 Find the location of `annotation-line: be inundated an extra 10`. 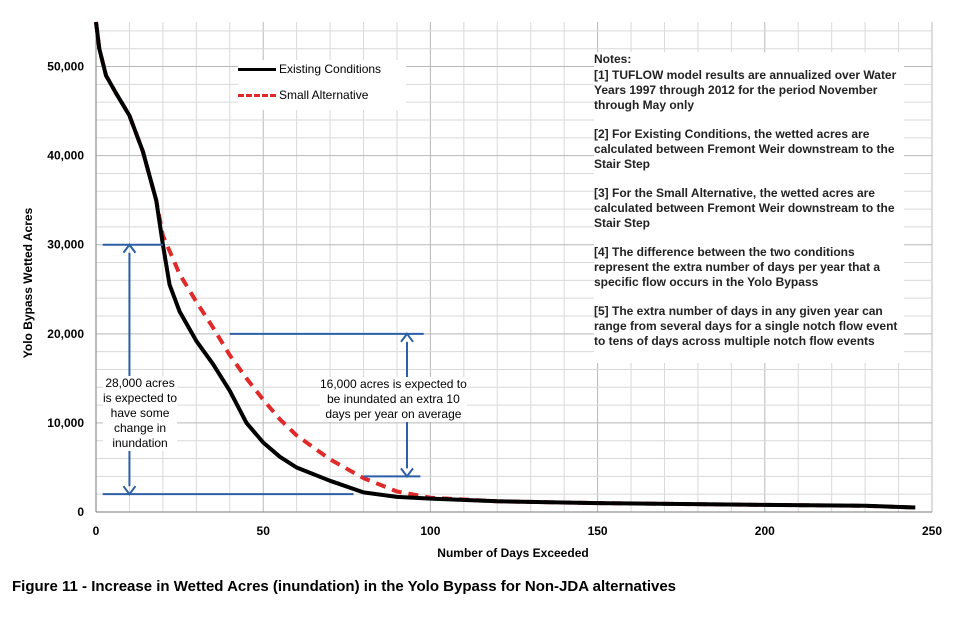

annotation-line: be inundated an extra 10 is located at coordinates (393, 399).